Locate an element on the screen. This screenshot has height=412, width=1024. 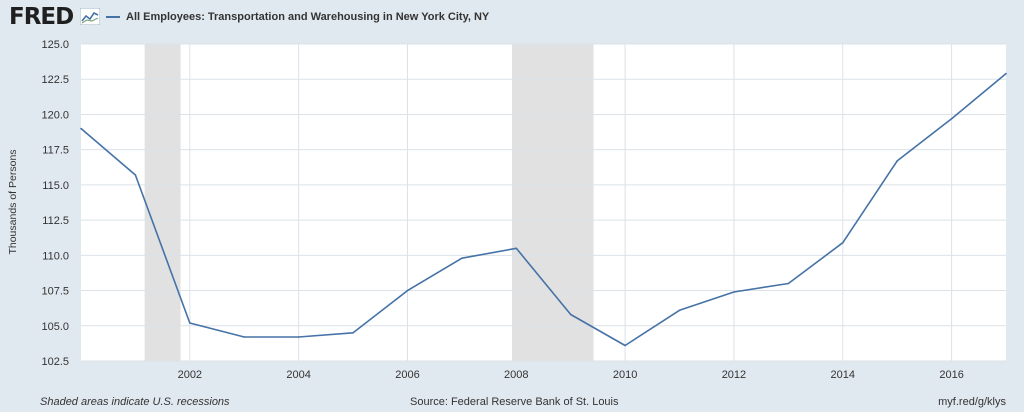
x-tick-label: 2004 is located at coordinates (298, 375).